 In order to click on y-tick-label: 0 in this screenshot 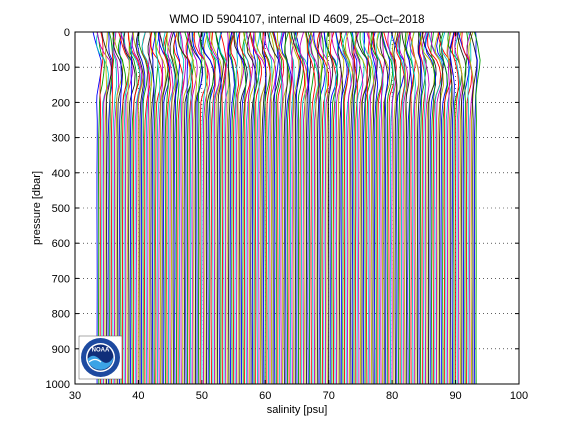, I will do `click(67, 33)`.